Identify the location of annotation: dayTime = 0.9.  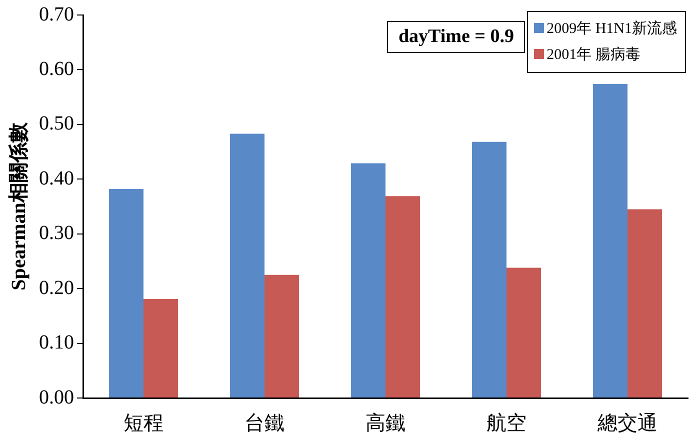
(456, 37).